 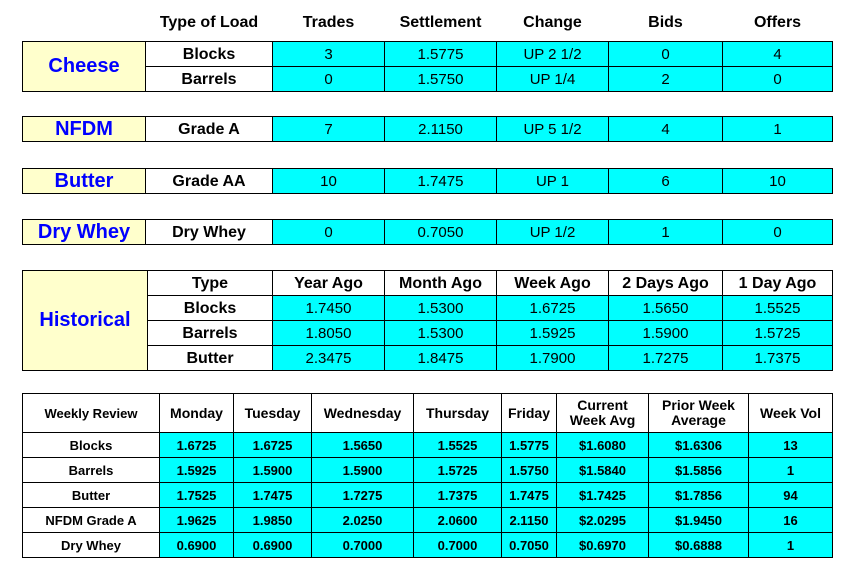 What do you see at coordinates (790, 495) in the screenshot?
I see `data-cell: 94` at bounding box center [790, 495].